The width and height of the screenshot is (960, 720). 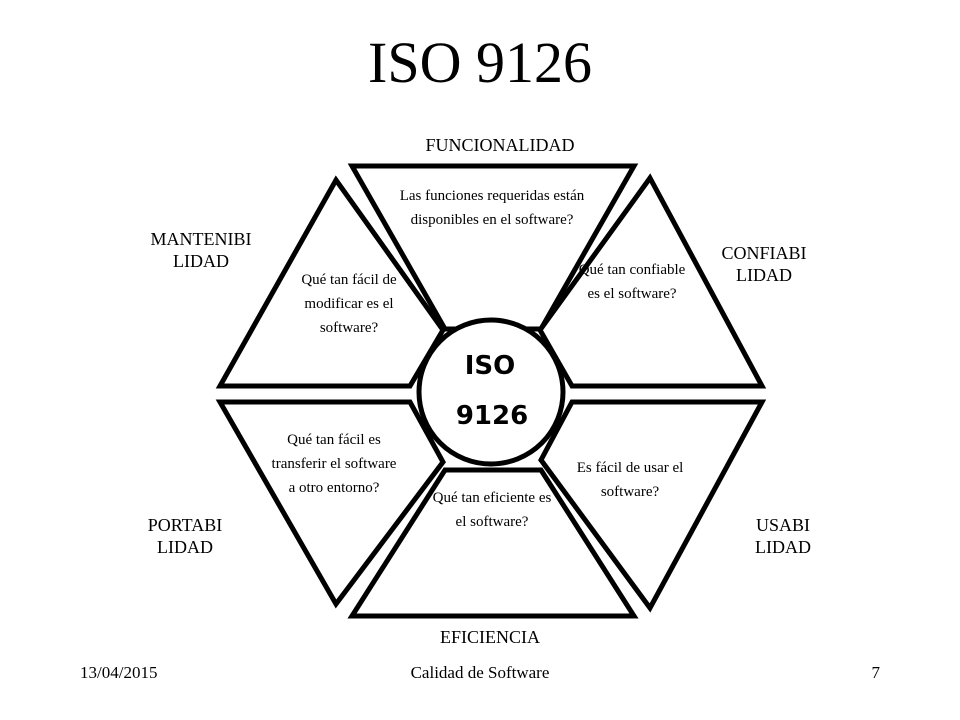 I want to click on label-usabilidad-line2: LIDAD, so click(x=783, y=547).